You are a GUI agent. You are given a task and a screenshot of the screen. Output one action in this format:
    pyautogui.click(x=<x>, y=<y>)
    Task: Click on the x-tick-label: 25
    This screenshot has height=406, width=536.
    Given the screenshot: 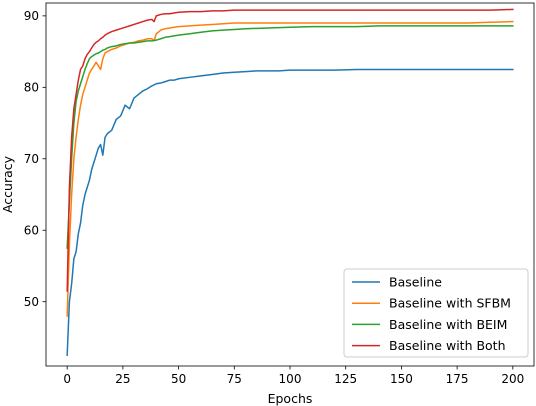 What is the action you would take?
    pyautogui.click(x=122, y=379)
    